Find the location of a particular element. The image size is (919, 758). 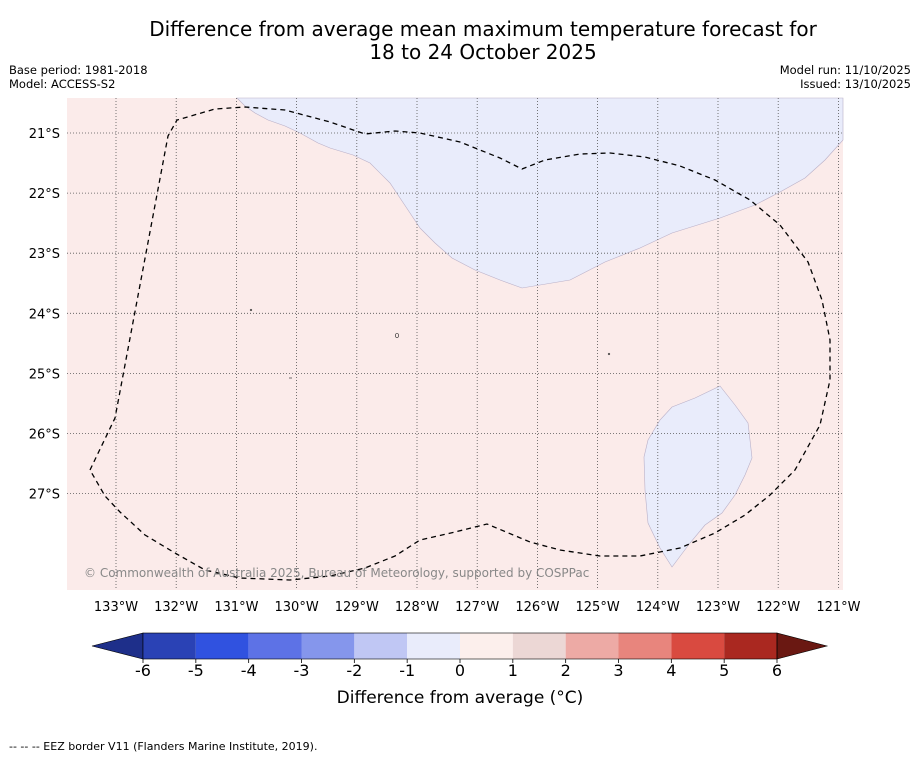

longitude-label: 133°W is located at coordinates (116, 607).